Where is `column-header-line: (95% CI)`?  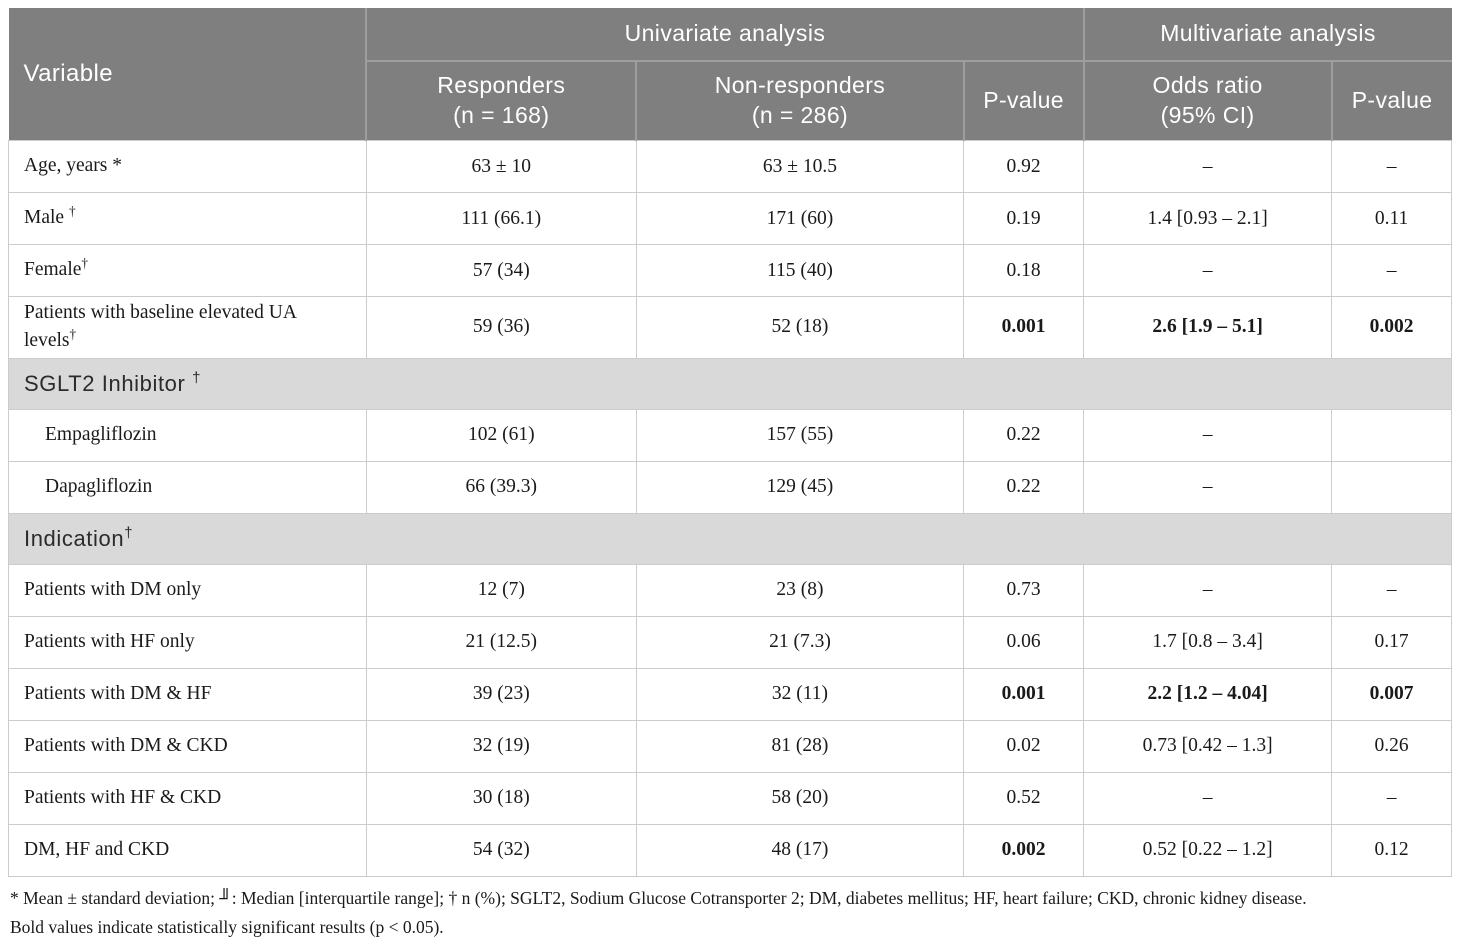 column-header-line: (95% CI) is located at coordinates (1207, 115).